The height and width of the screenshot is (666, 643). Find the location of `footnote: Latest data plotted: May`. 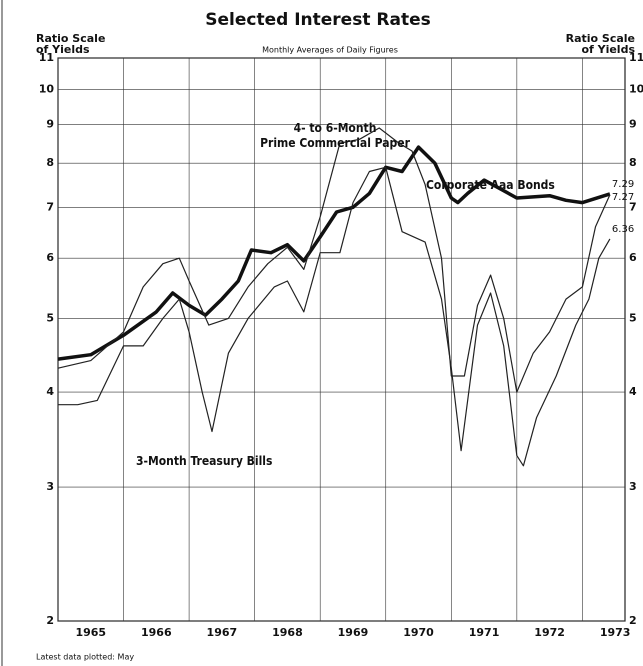

footnote: Latest data plotted: May is located at coordinates (85, 657).